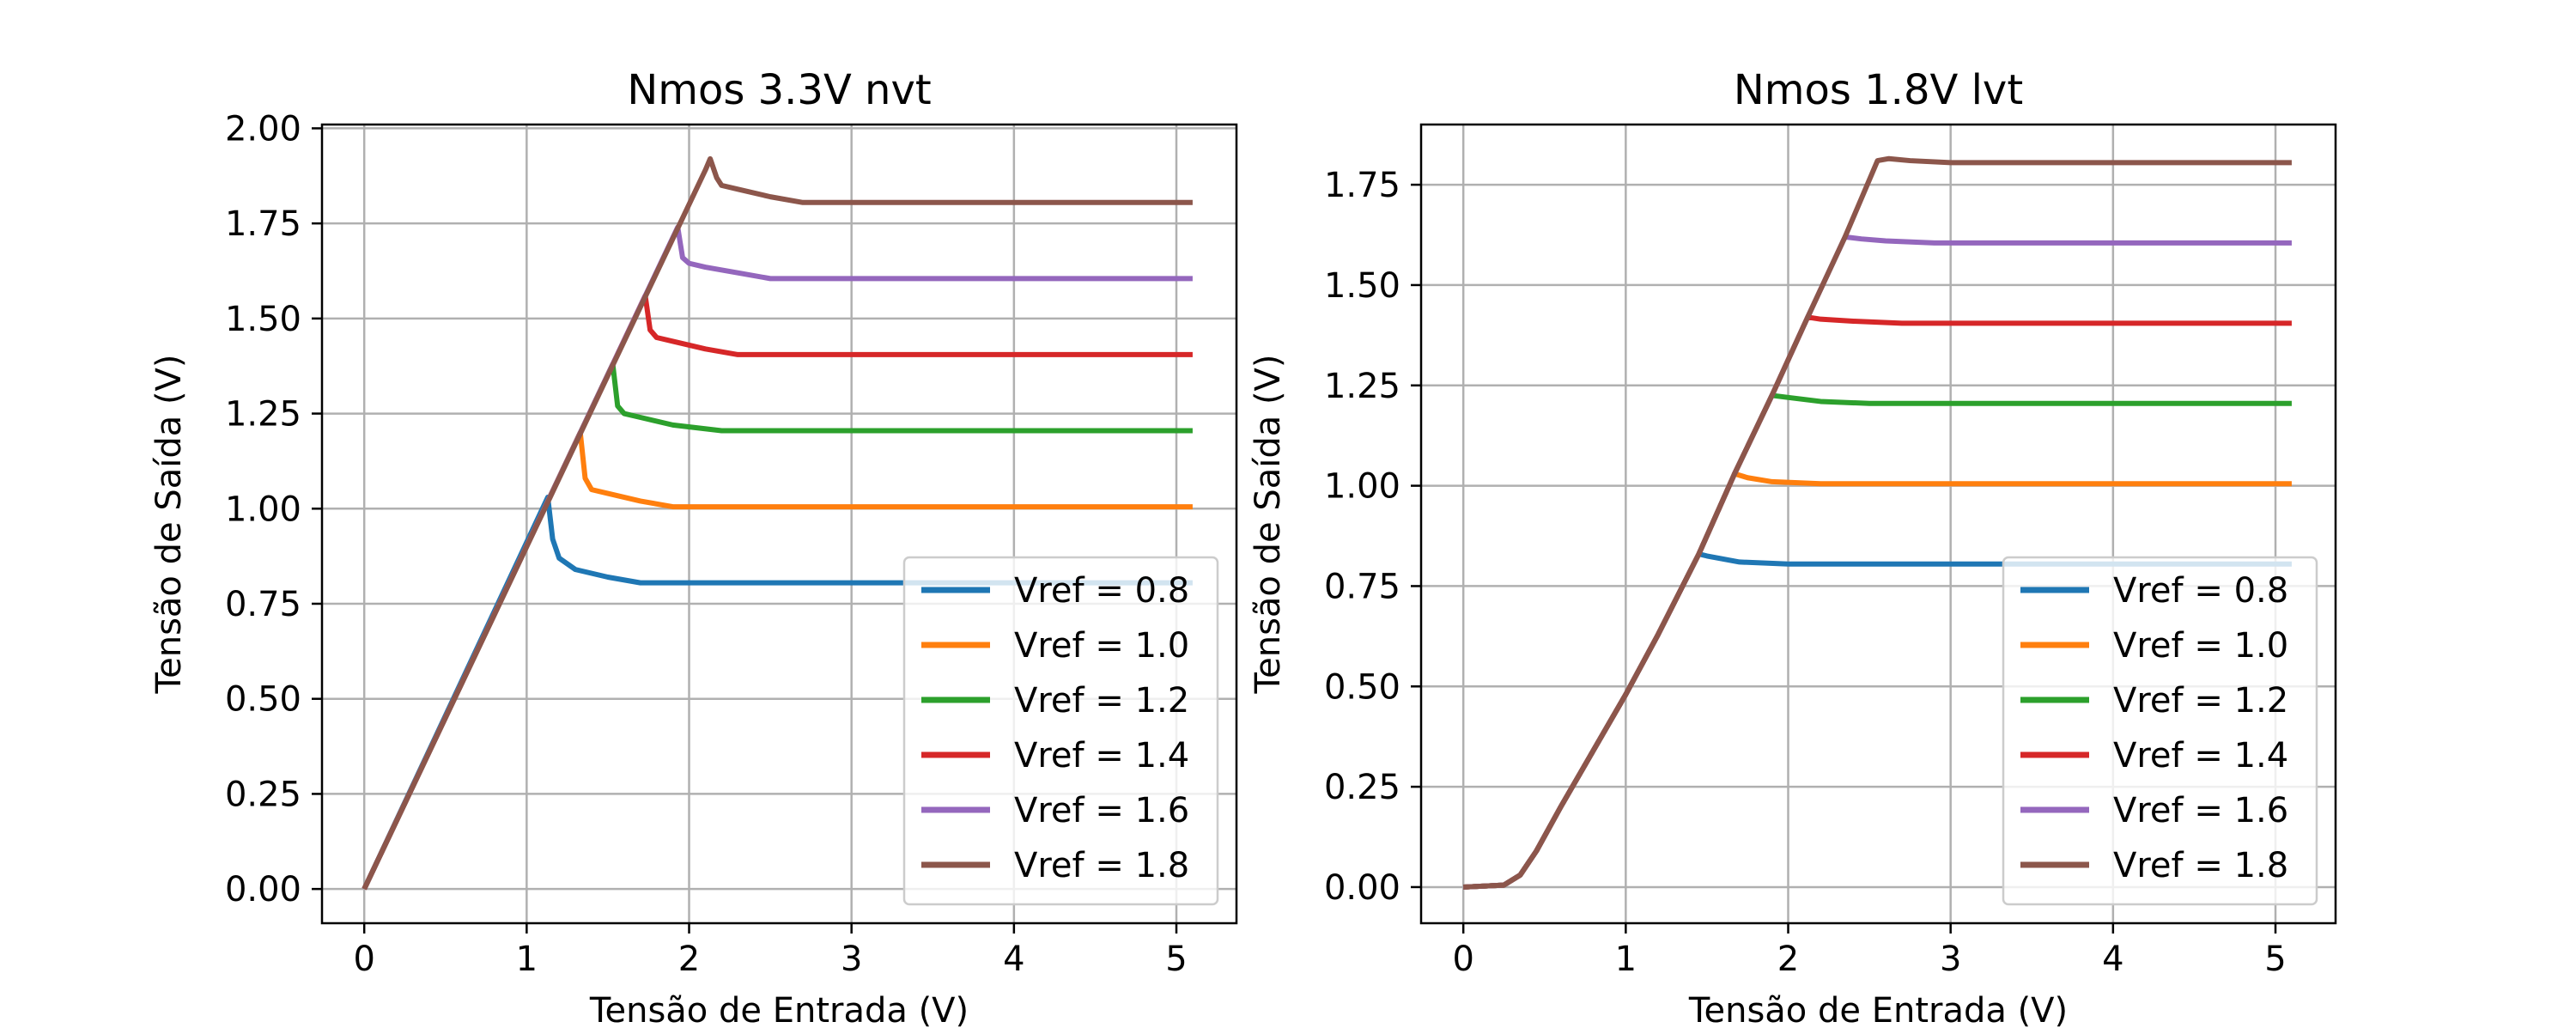  What do you see at coordinates (1879, 90) in the screenshot?
I see `plot-title: Nmos 1.8V lvt` at bounding box center [1879, 90].